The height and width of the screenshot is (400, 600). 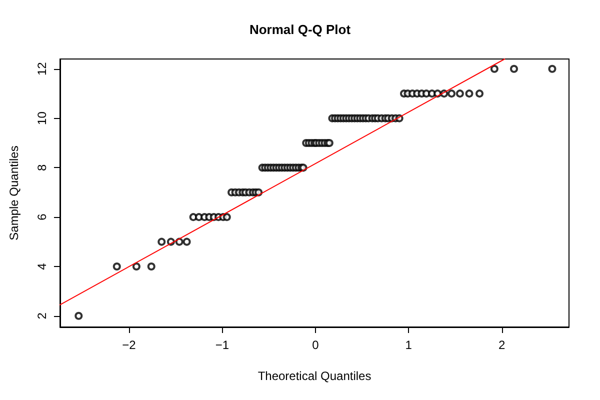 What do you see at coordinates (42, 69) in the screenshot?
I see `y-tick-label: 12` at bounding box center [42, 69].